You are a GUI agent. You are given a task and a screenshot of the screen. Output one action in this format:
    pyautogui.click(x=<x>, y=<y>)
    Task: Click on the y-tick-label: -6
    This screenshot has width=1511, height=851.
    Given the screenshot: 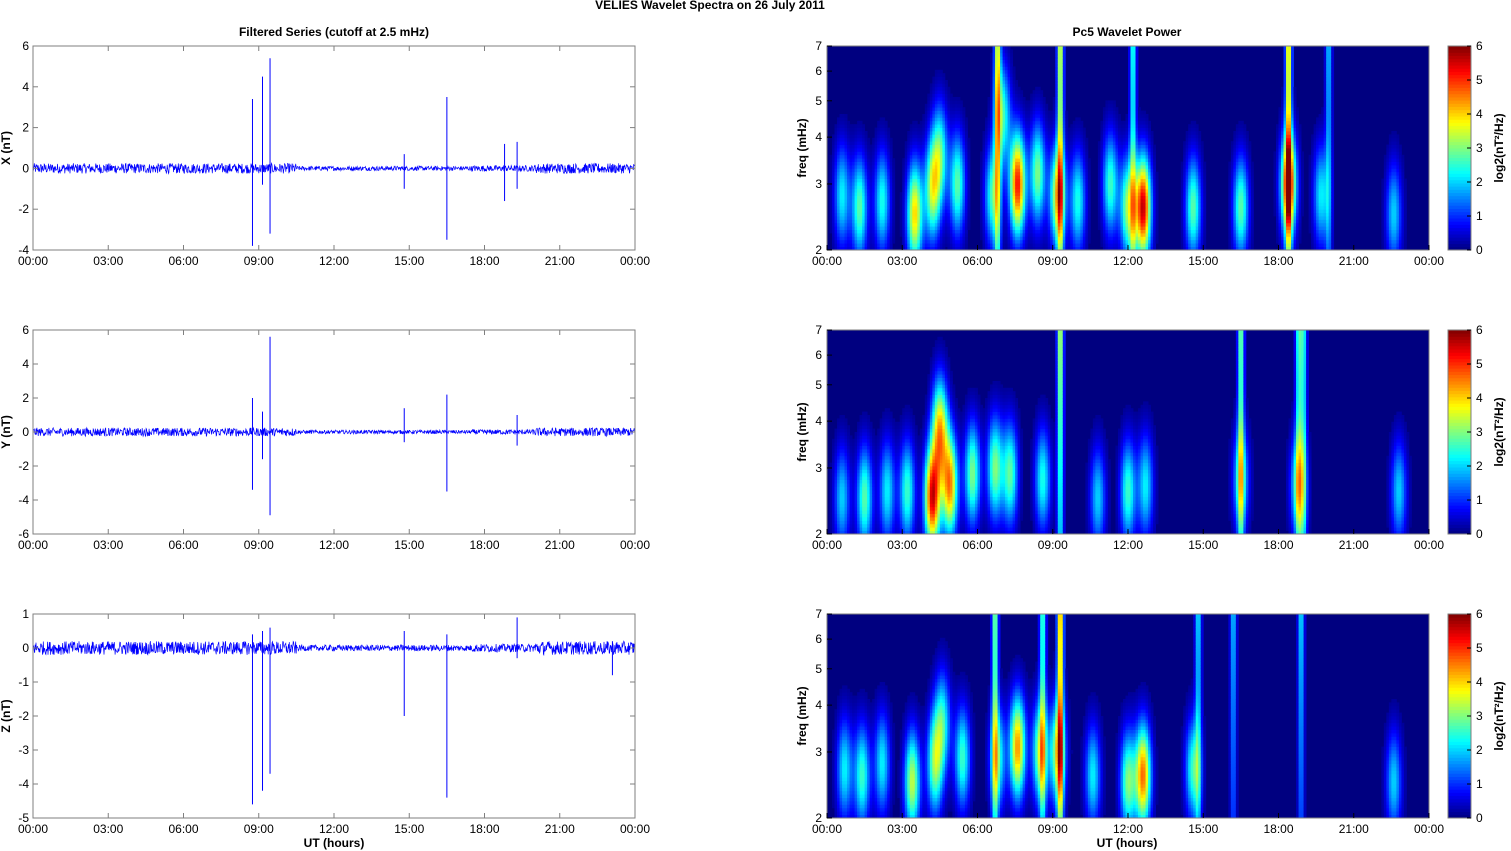 What is the action you would take?
    pyautogui.click(x=23, y=534)
    